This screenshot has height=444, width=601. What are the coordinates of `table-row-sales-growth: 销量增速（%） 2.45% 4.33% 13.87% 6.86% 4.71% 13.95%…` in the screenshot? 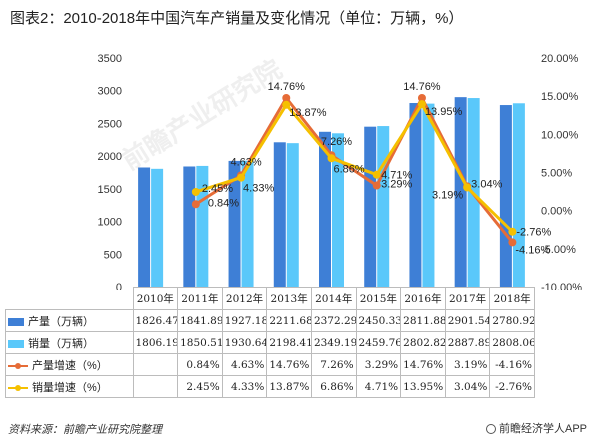 It's located at (270, 386).